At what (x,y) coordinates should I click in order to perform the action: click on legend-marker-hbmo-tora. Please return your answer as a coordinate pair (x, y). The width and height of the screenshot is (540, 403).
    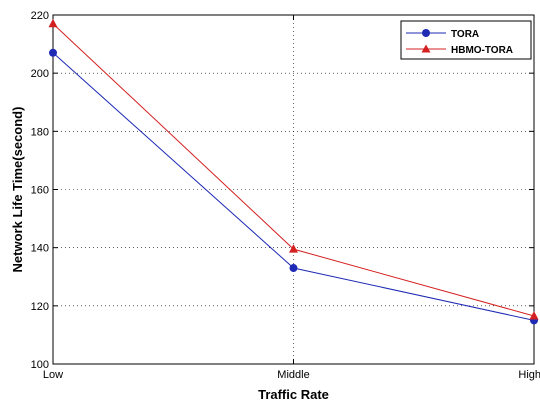
    Looking at the image, I should click on (426, 48).